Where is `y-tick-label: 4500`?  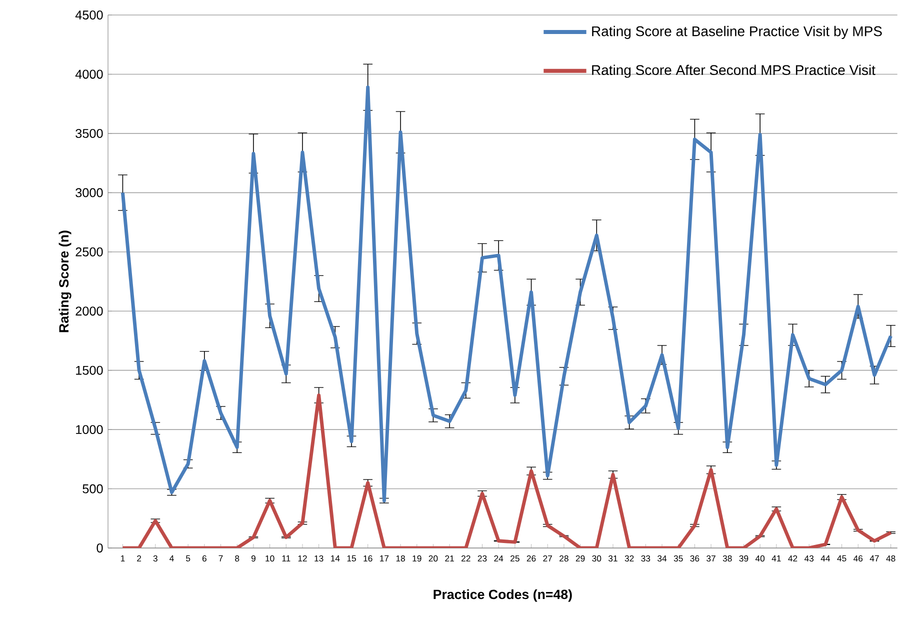 y-tick-label: 4500 is located at coordinates (89, 15).